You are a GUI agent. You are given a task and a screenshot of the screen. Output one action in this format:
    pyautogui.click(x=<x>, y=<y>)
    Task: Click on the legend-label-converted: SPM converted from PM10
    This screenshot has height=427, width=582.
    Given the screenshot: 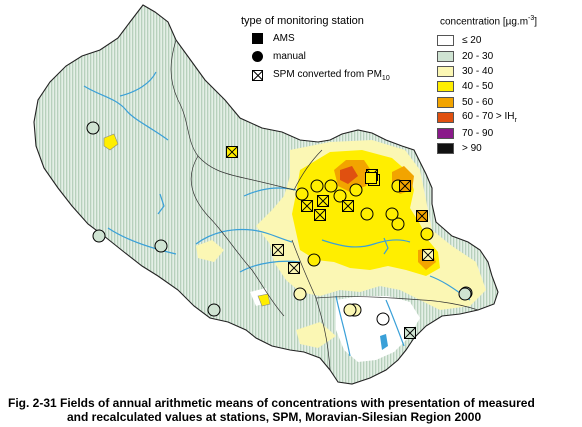 What is the action you would take?
    pyautogui.click(x=331, y=75)
    